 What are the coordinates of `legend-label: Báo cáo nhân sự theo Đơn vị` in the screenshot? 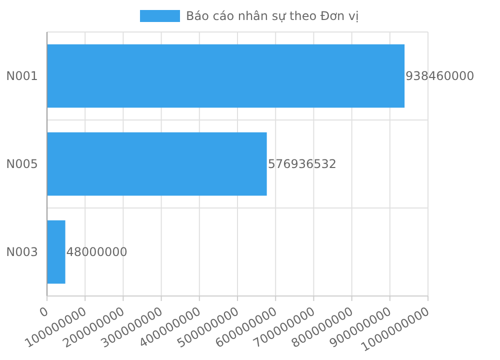 It's located at (272, 16).